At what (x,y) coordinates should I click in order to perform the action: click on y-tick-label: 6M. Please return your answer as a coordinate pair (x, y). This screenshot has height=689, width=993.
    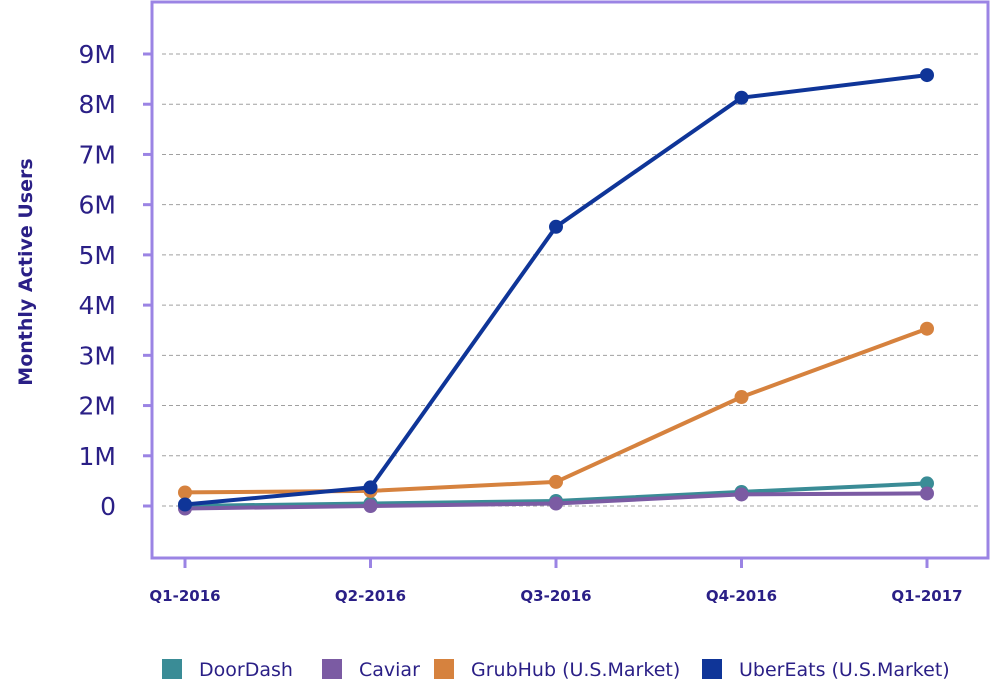
    Looking at the image, I should click on (97, 205).